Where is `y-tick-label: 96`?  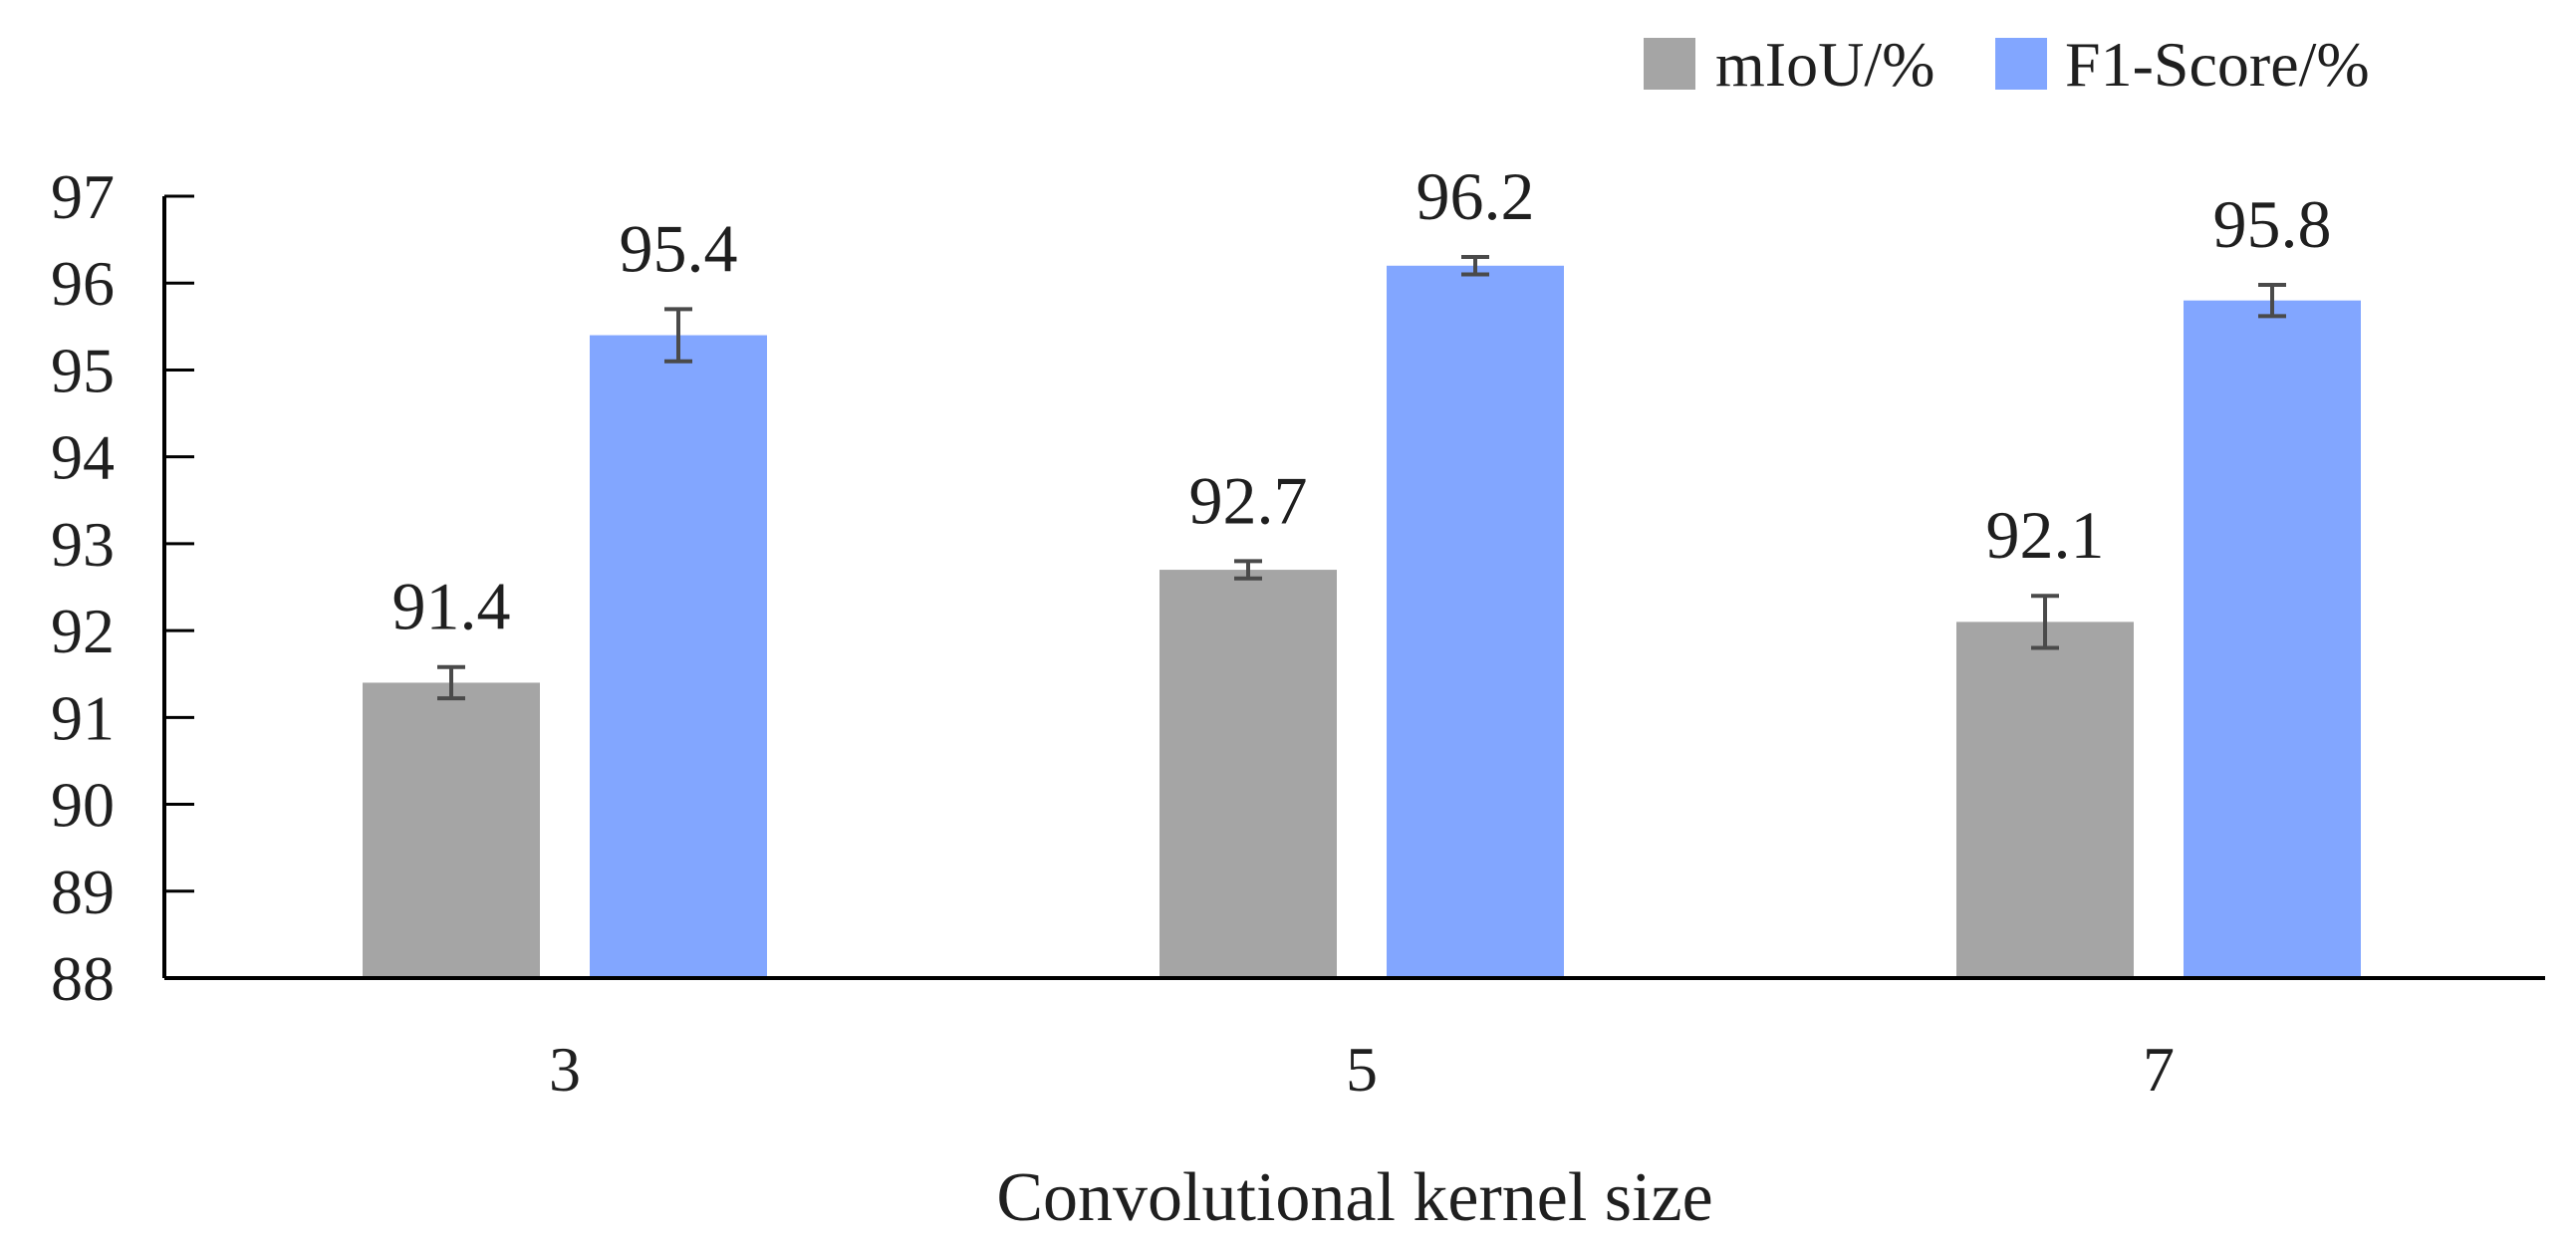
y-tick-label: 96 is located at coordinates (83, 283).